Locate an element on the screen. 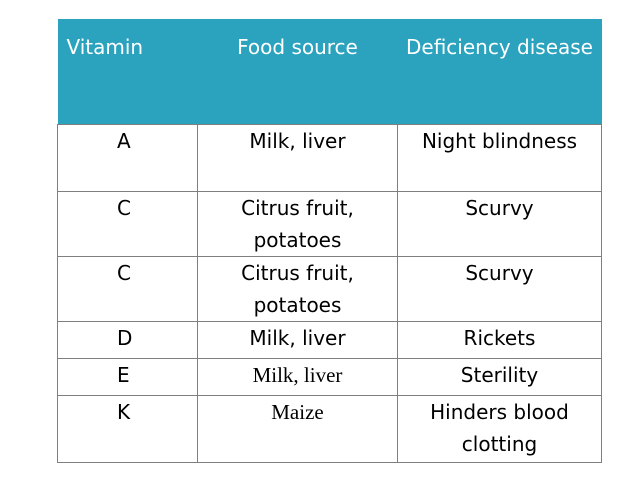 Image resolution: width=638 pixels, height=479 pixels. table-row: K Maize Hinders blood clotting is located at coordinates (329, 429).